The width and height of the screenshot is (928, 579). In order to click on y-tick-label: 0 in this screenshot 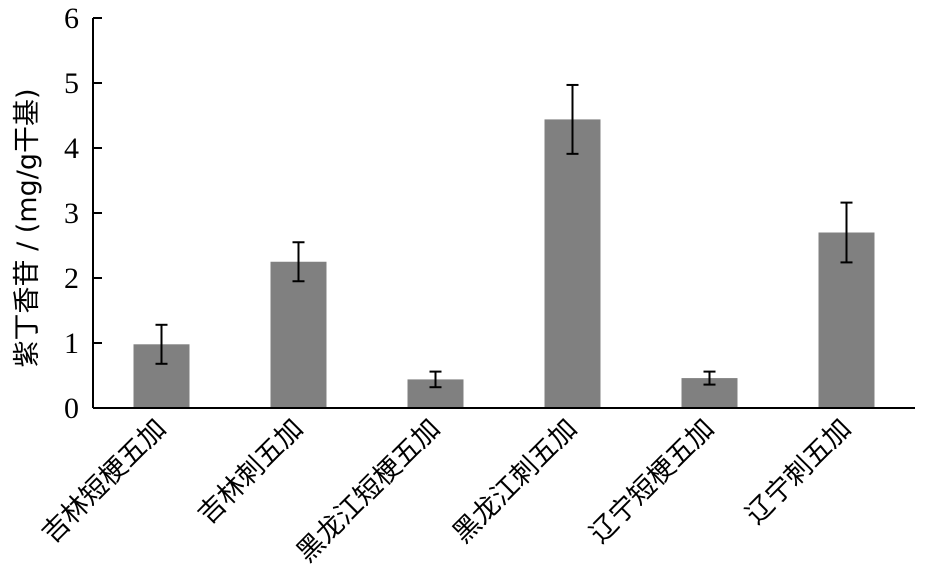, I will do `click(71, 408)`.